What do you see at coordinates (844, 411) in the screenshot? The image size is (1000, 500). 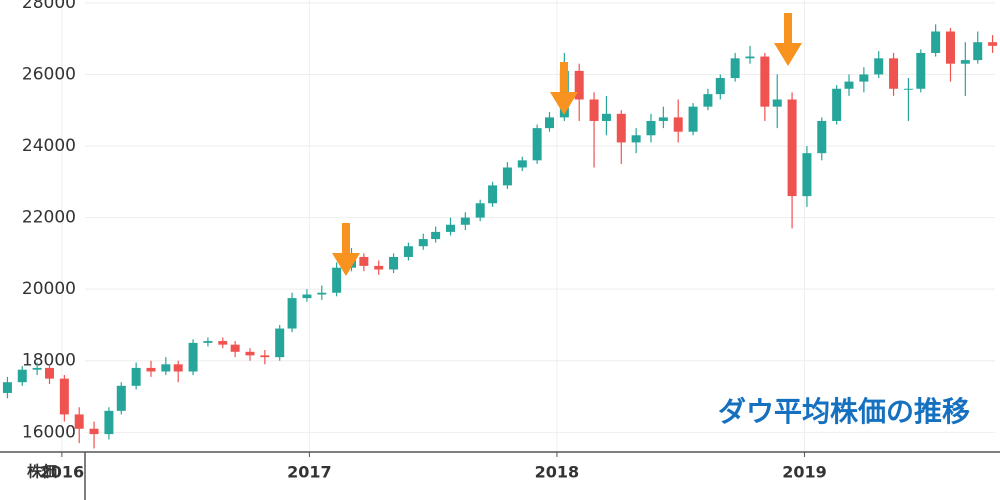 I see `chart-title: ダウ平均株価の推移` at bounding box center [844, 411].